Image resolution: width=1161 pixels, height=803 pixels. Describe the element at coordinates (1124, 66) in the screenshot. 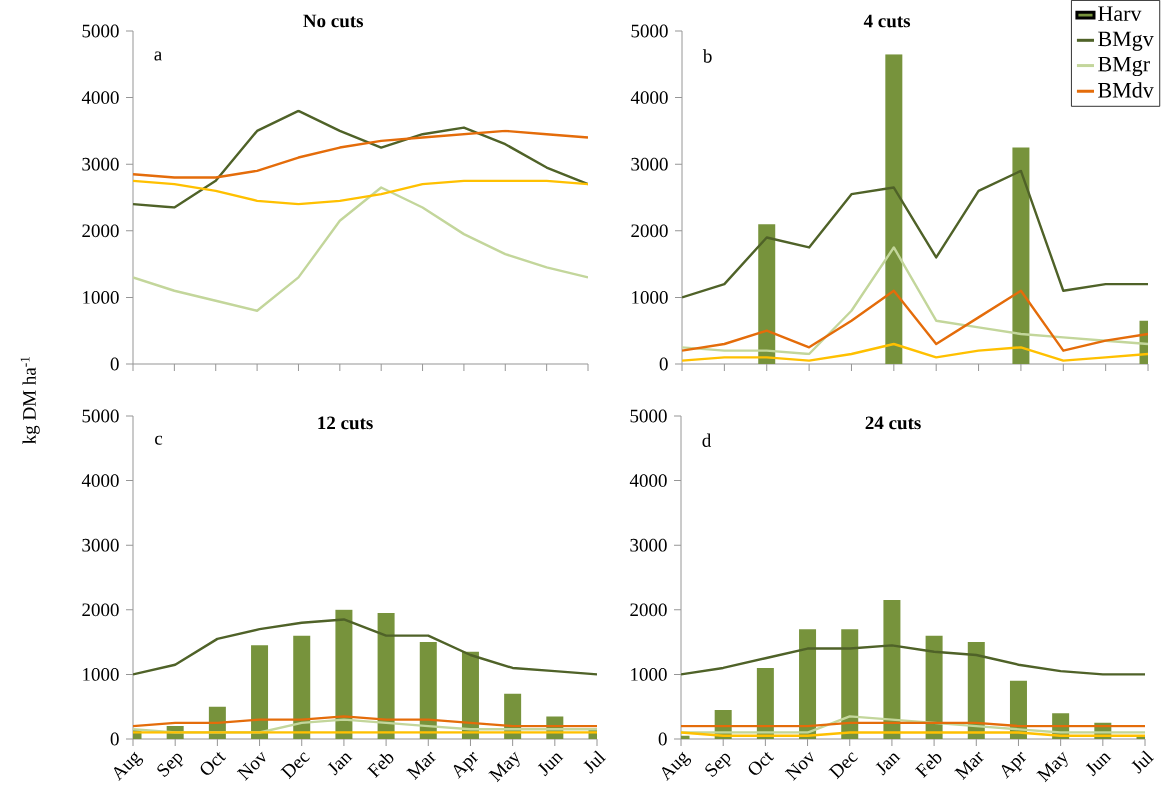

I see `legend-label: BMgr` at that location.